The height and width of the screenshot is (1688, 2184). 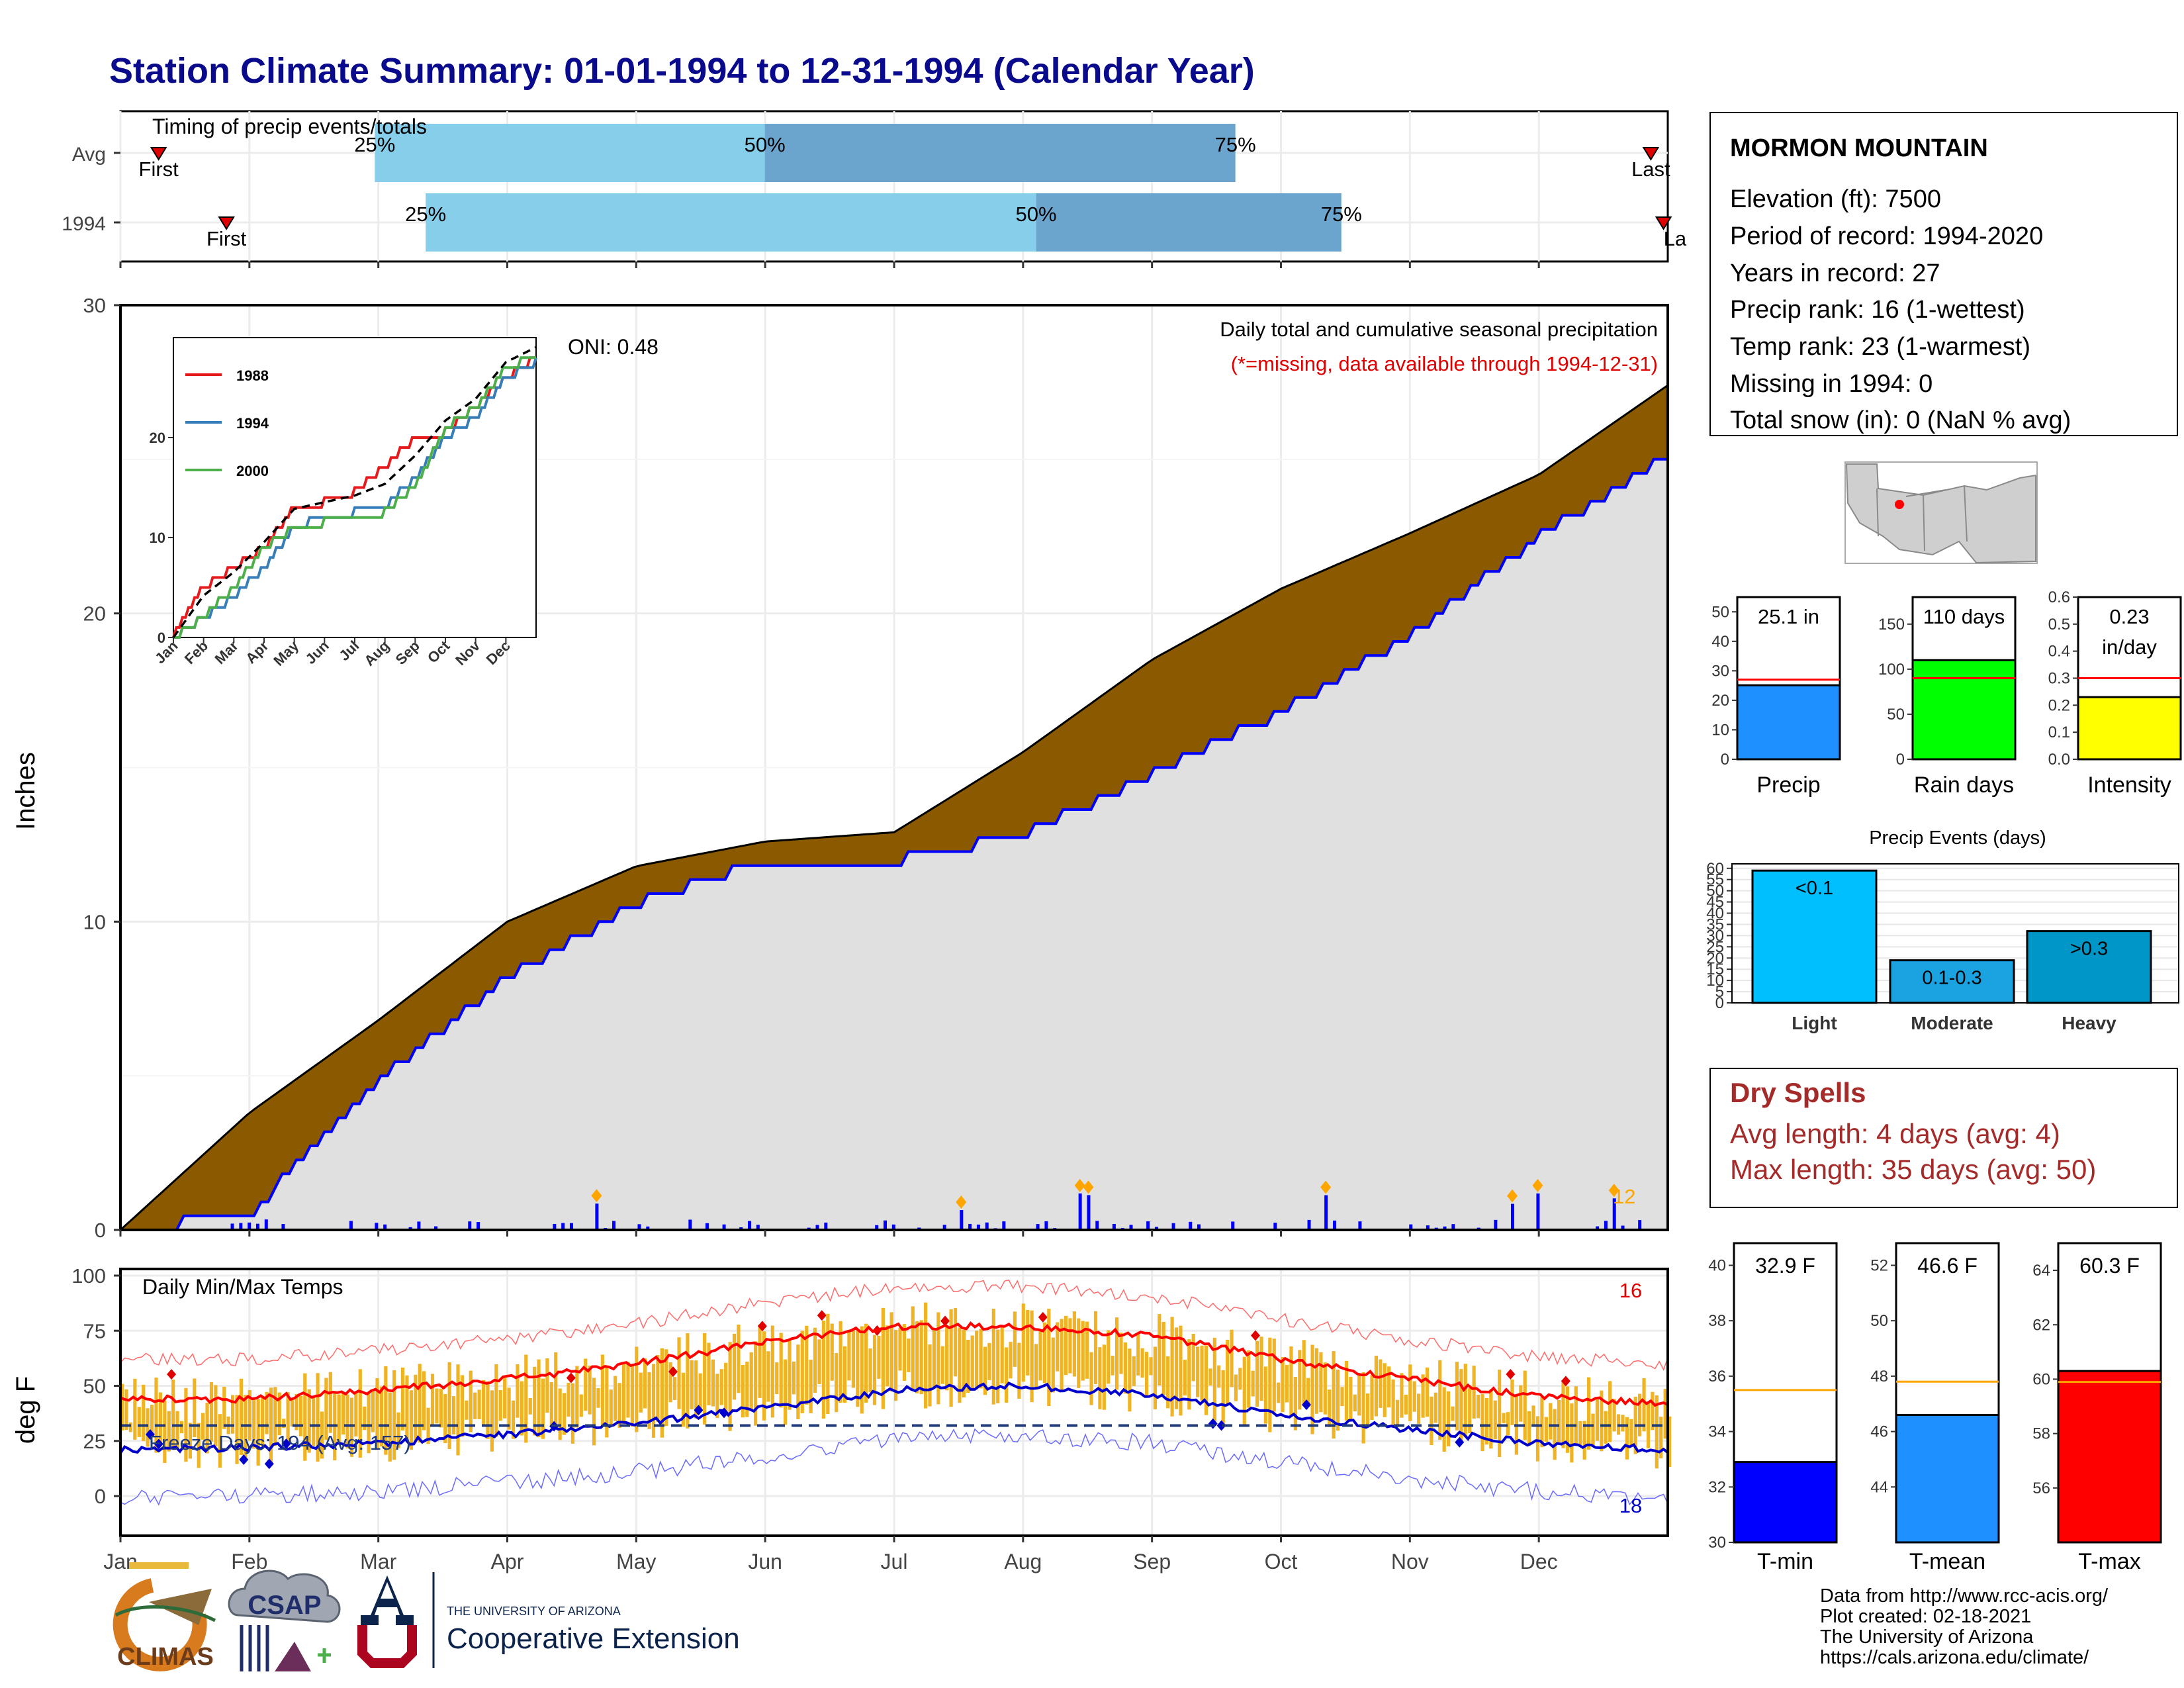 I want to click on events-y-tick-label: 35, so click(x=1715, y=924).